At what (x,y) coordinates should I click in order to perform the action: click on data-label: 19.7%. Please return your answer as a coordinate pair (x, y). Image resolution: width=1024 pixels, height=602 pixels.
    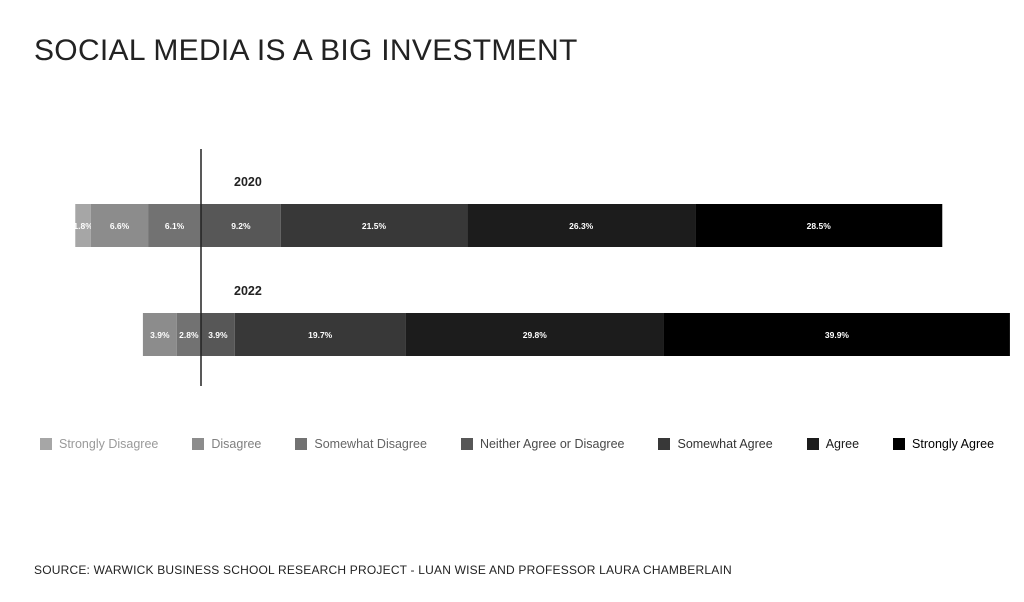
    Looking at the image, I should click on (320, 335).